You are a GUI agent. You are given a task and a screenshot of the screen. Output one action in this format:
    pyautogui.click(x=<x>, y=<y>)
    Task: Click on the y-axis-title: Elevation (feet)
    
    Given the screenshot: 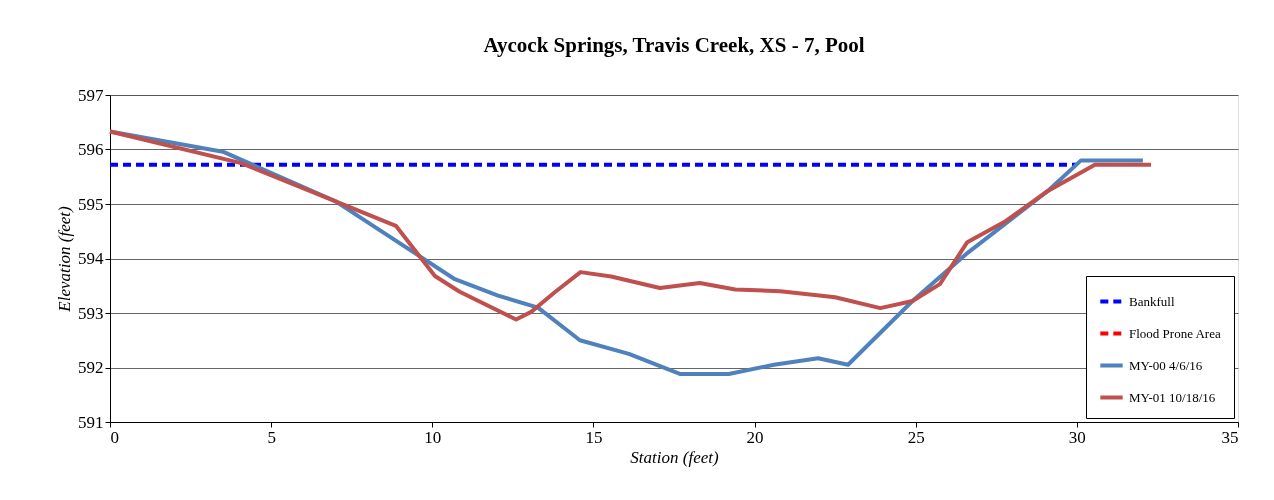 What is the action you would take?
    pyautogui.click(x=64, y=259)
    